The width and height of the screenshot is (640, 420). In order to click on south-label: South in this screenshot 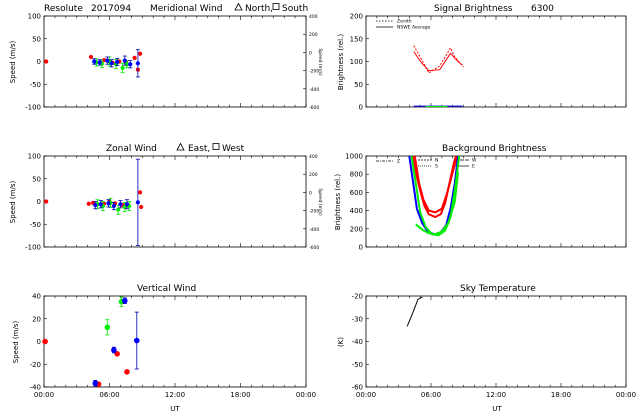, I will do `click(295, 9)`.